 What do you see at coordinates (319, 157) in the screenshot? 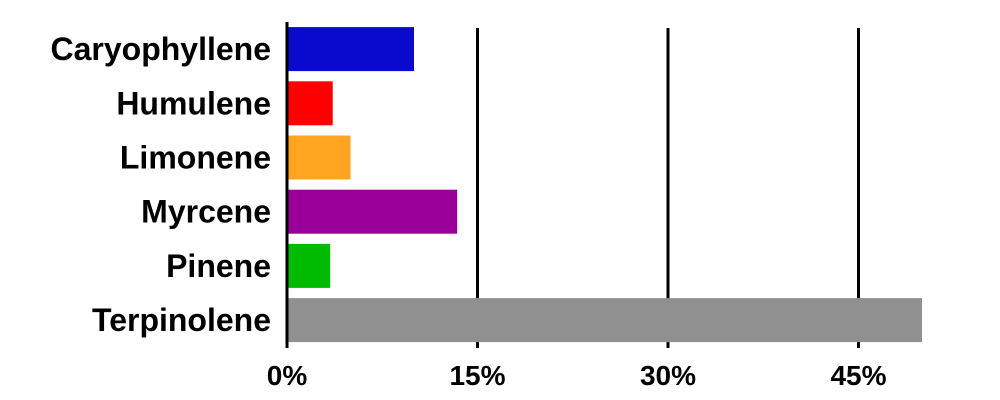
I see `bar-limonene` at bounding box center [319, 157].